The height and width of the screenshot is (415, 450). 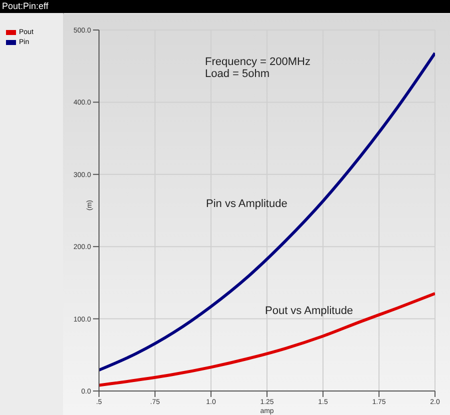 I want to click on text: Pout:Pin:eff, so click(x=225, y=6).